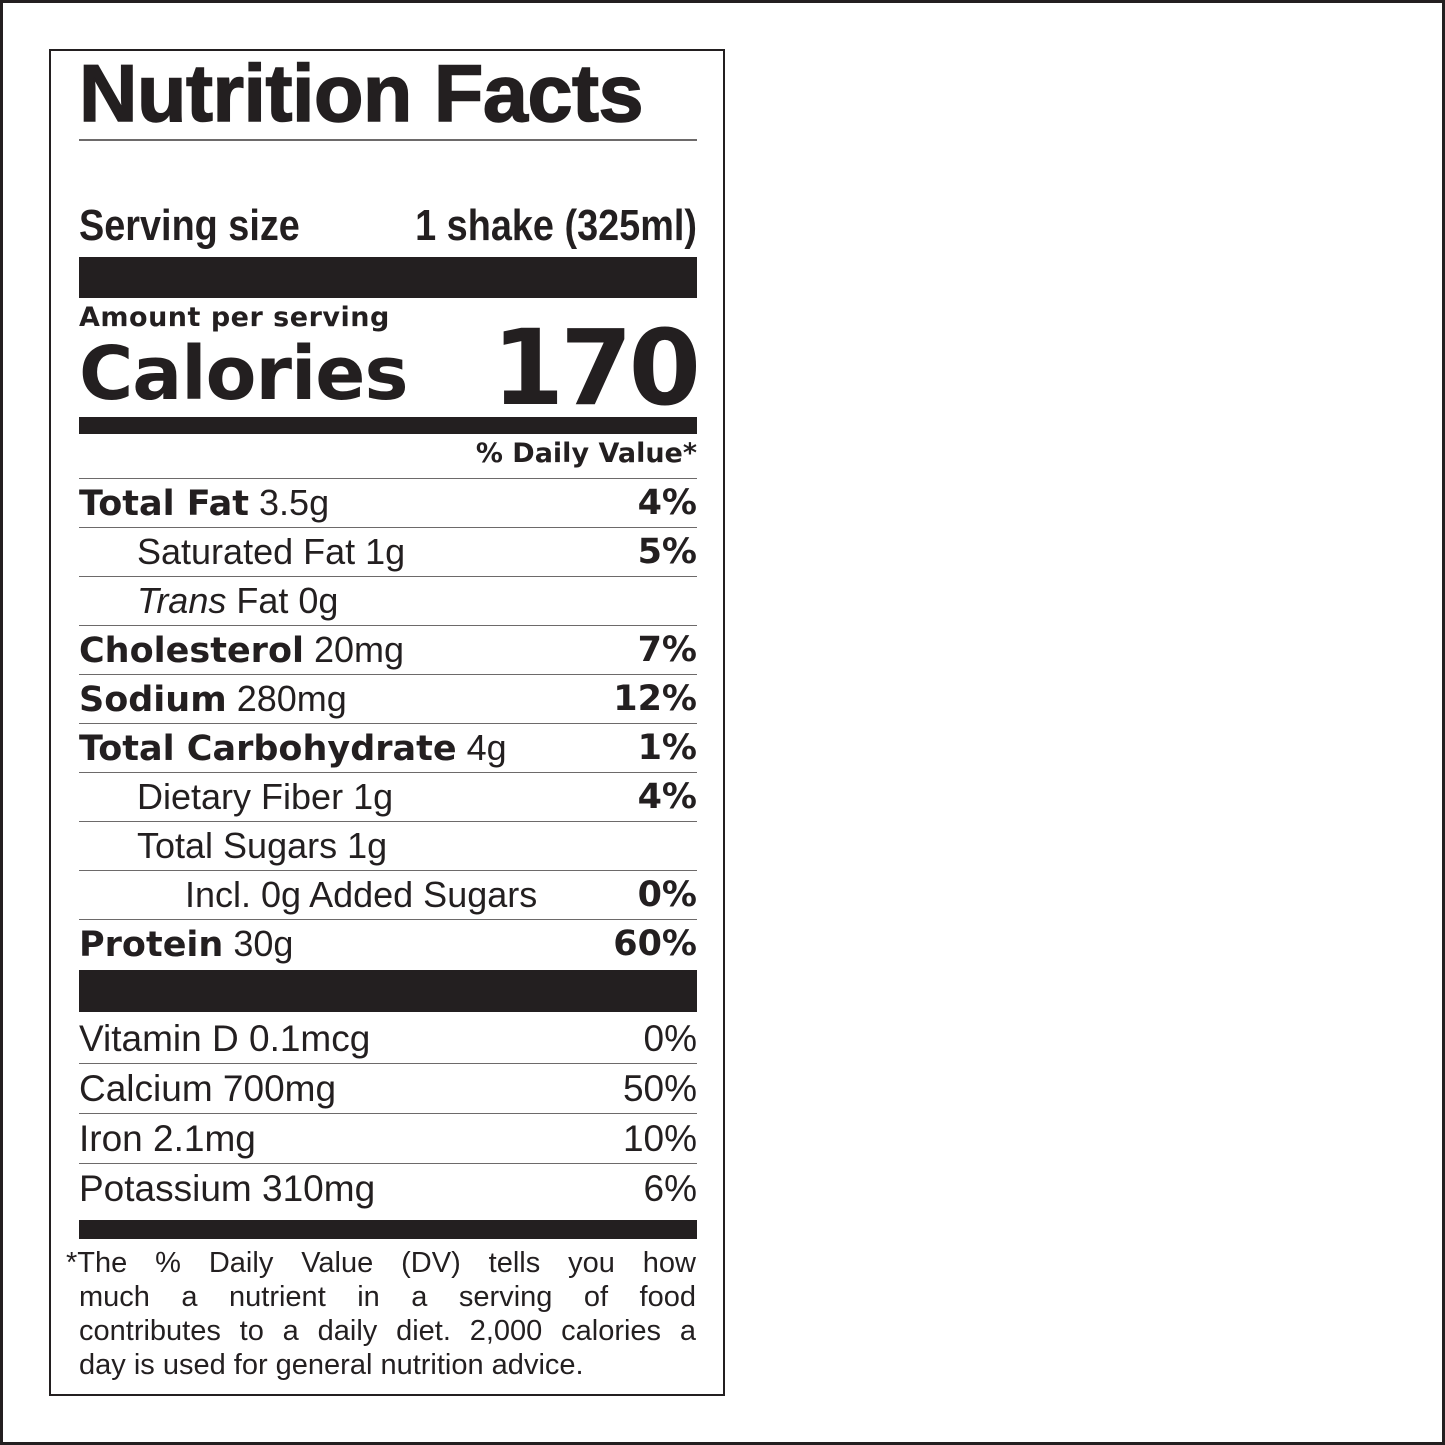  I want to click on nutrient-row-added-sugars: Incl. 0g Added Sugars 0%, so click(388, 894).